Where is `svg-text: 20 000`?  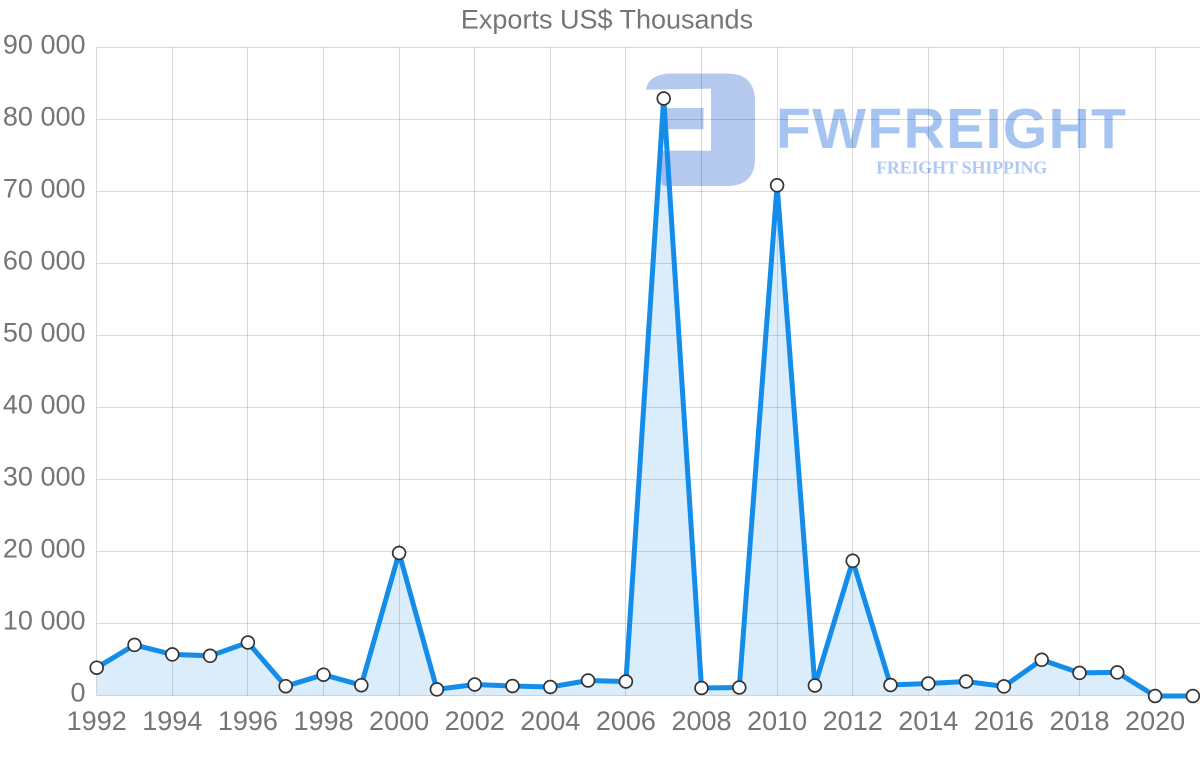 svg-text: 20 000 is located at coordinates (44, 549).